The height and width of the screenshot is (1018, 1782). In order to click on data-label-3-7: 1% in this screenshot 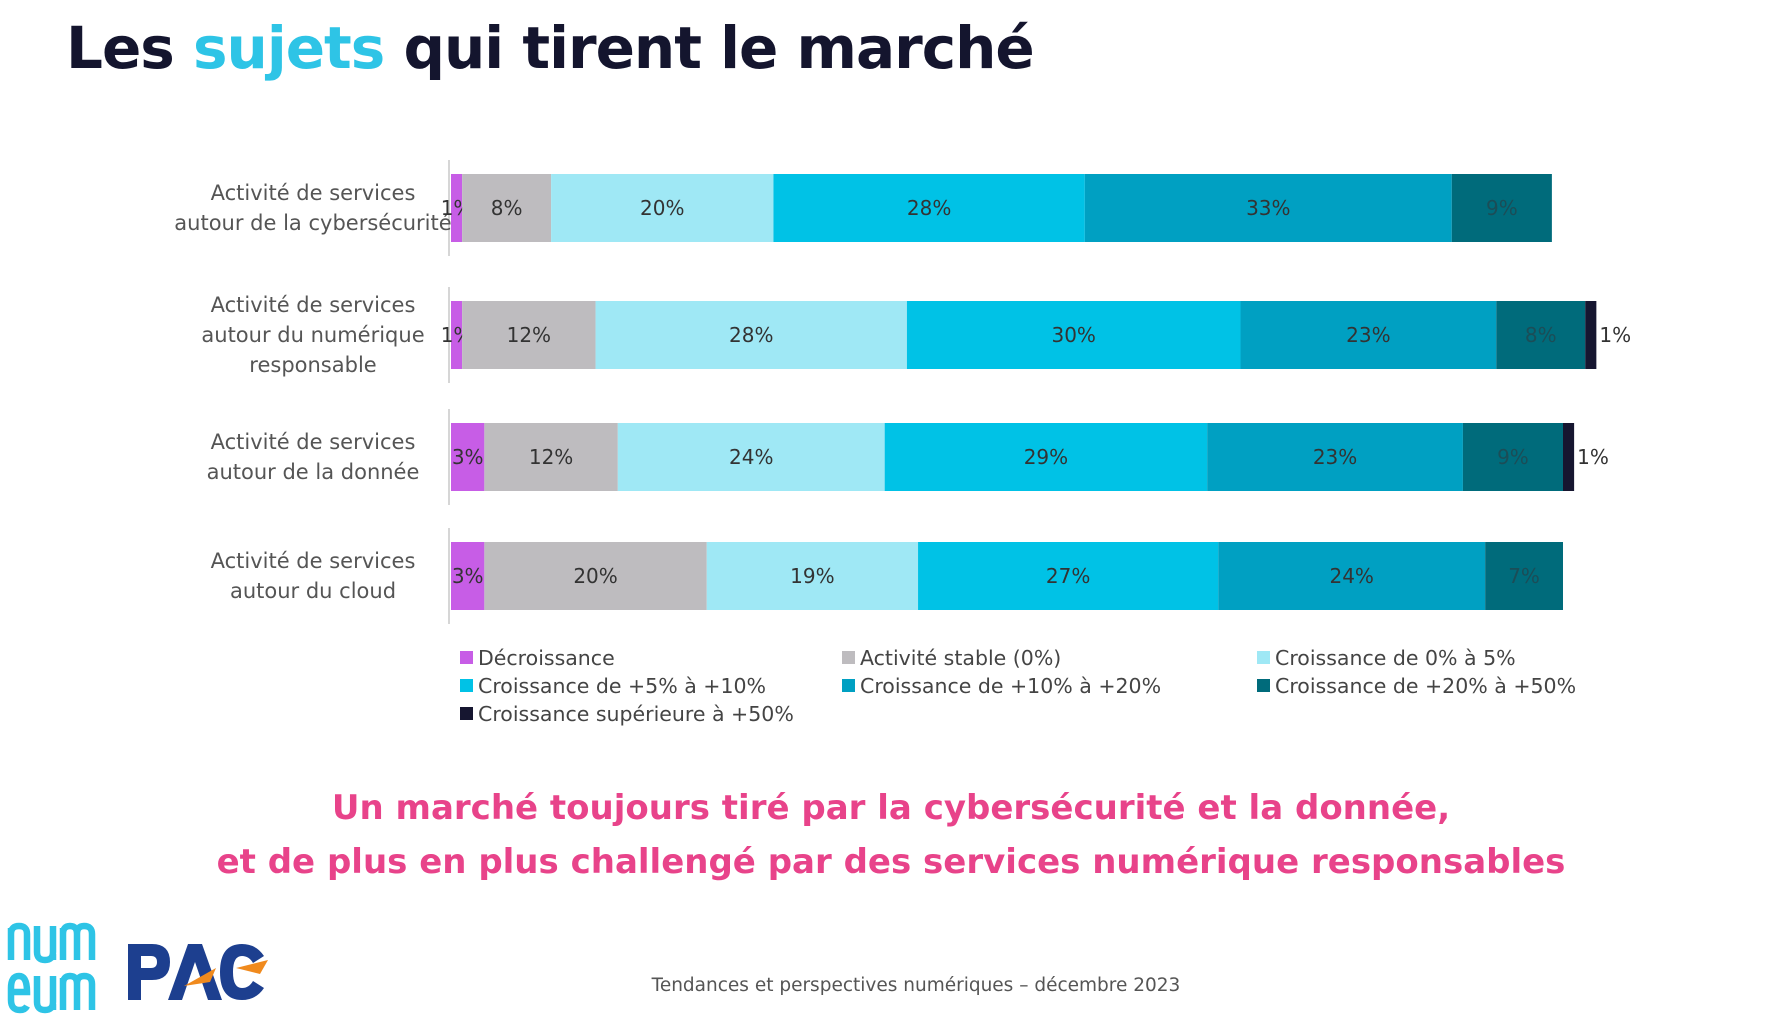, I will do `click(1593, 457)`.